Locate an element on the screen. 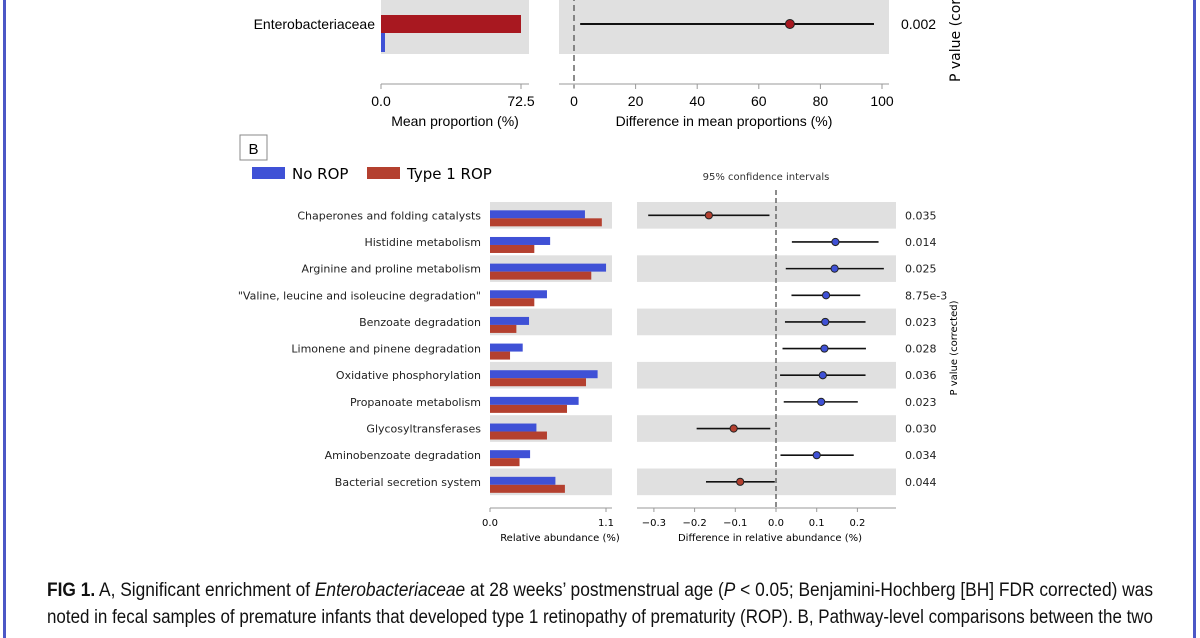 The height and width of the screenshot is (638, 1200). category-label: Aminobenzoate degradation is located at coordinates (403, 455).